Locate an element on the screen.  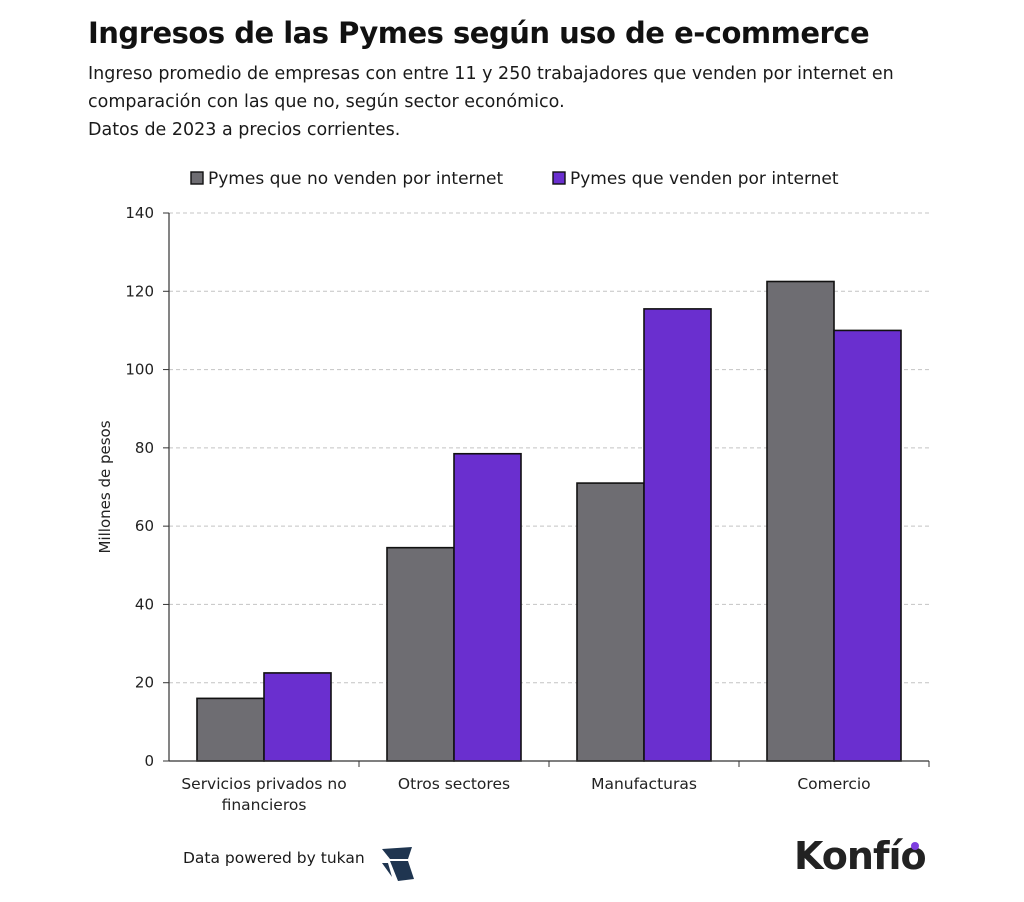
tukan-logo-icon is located at coordinates (398, 864).